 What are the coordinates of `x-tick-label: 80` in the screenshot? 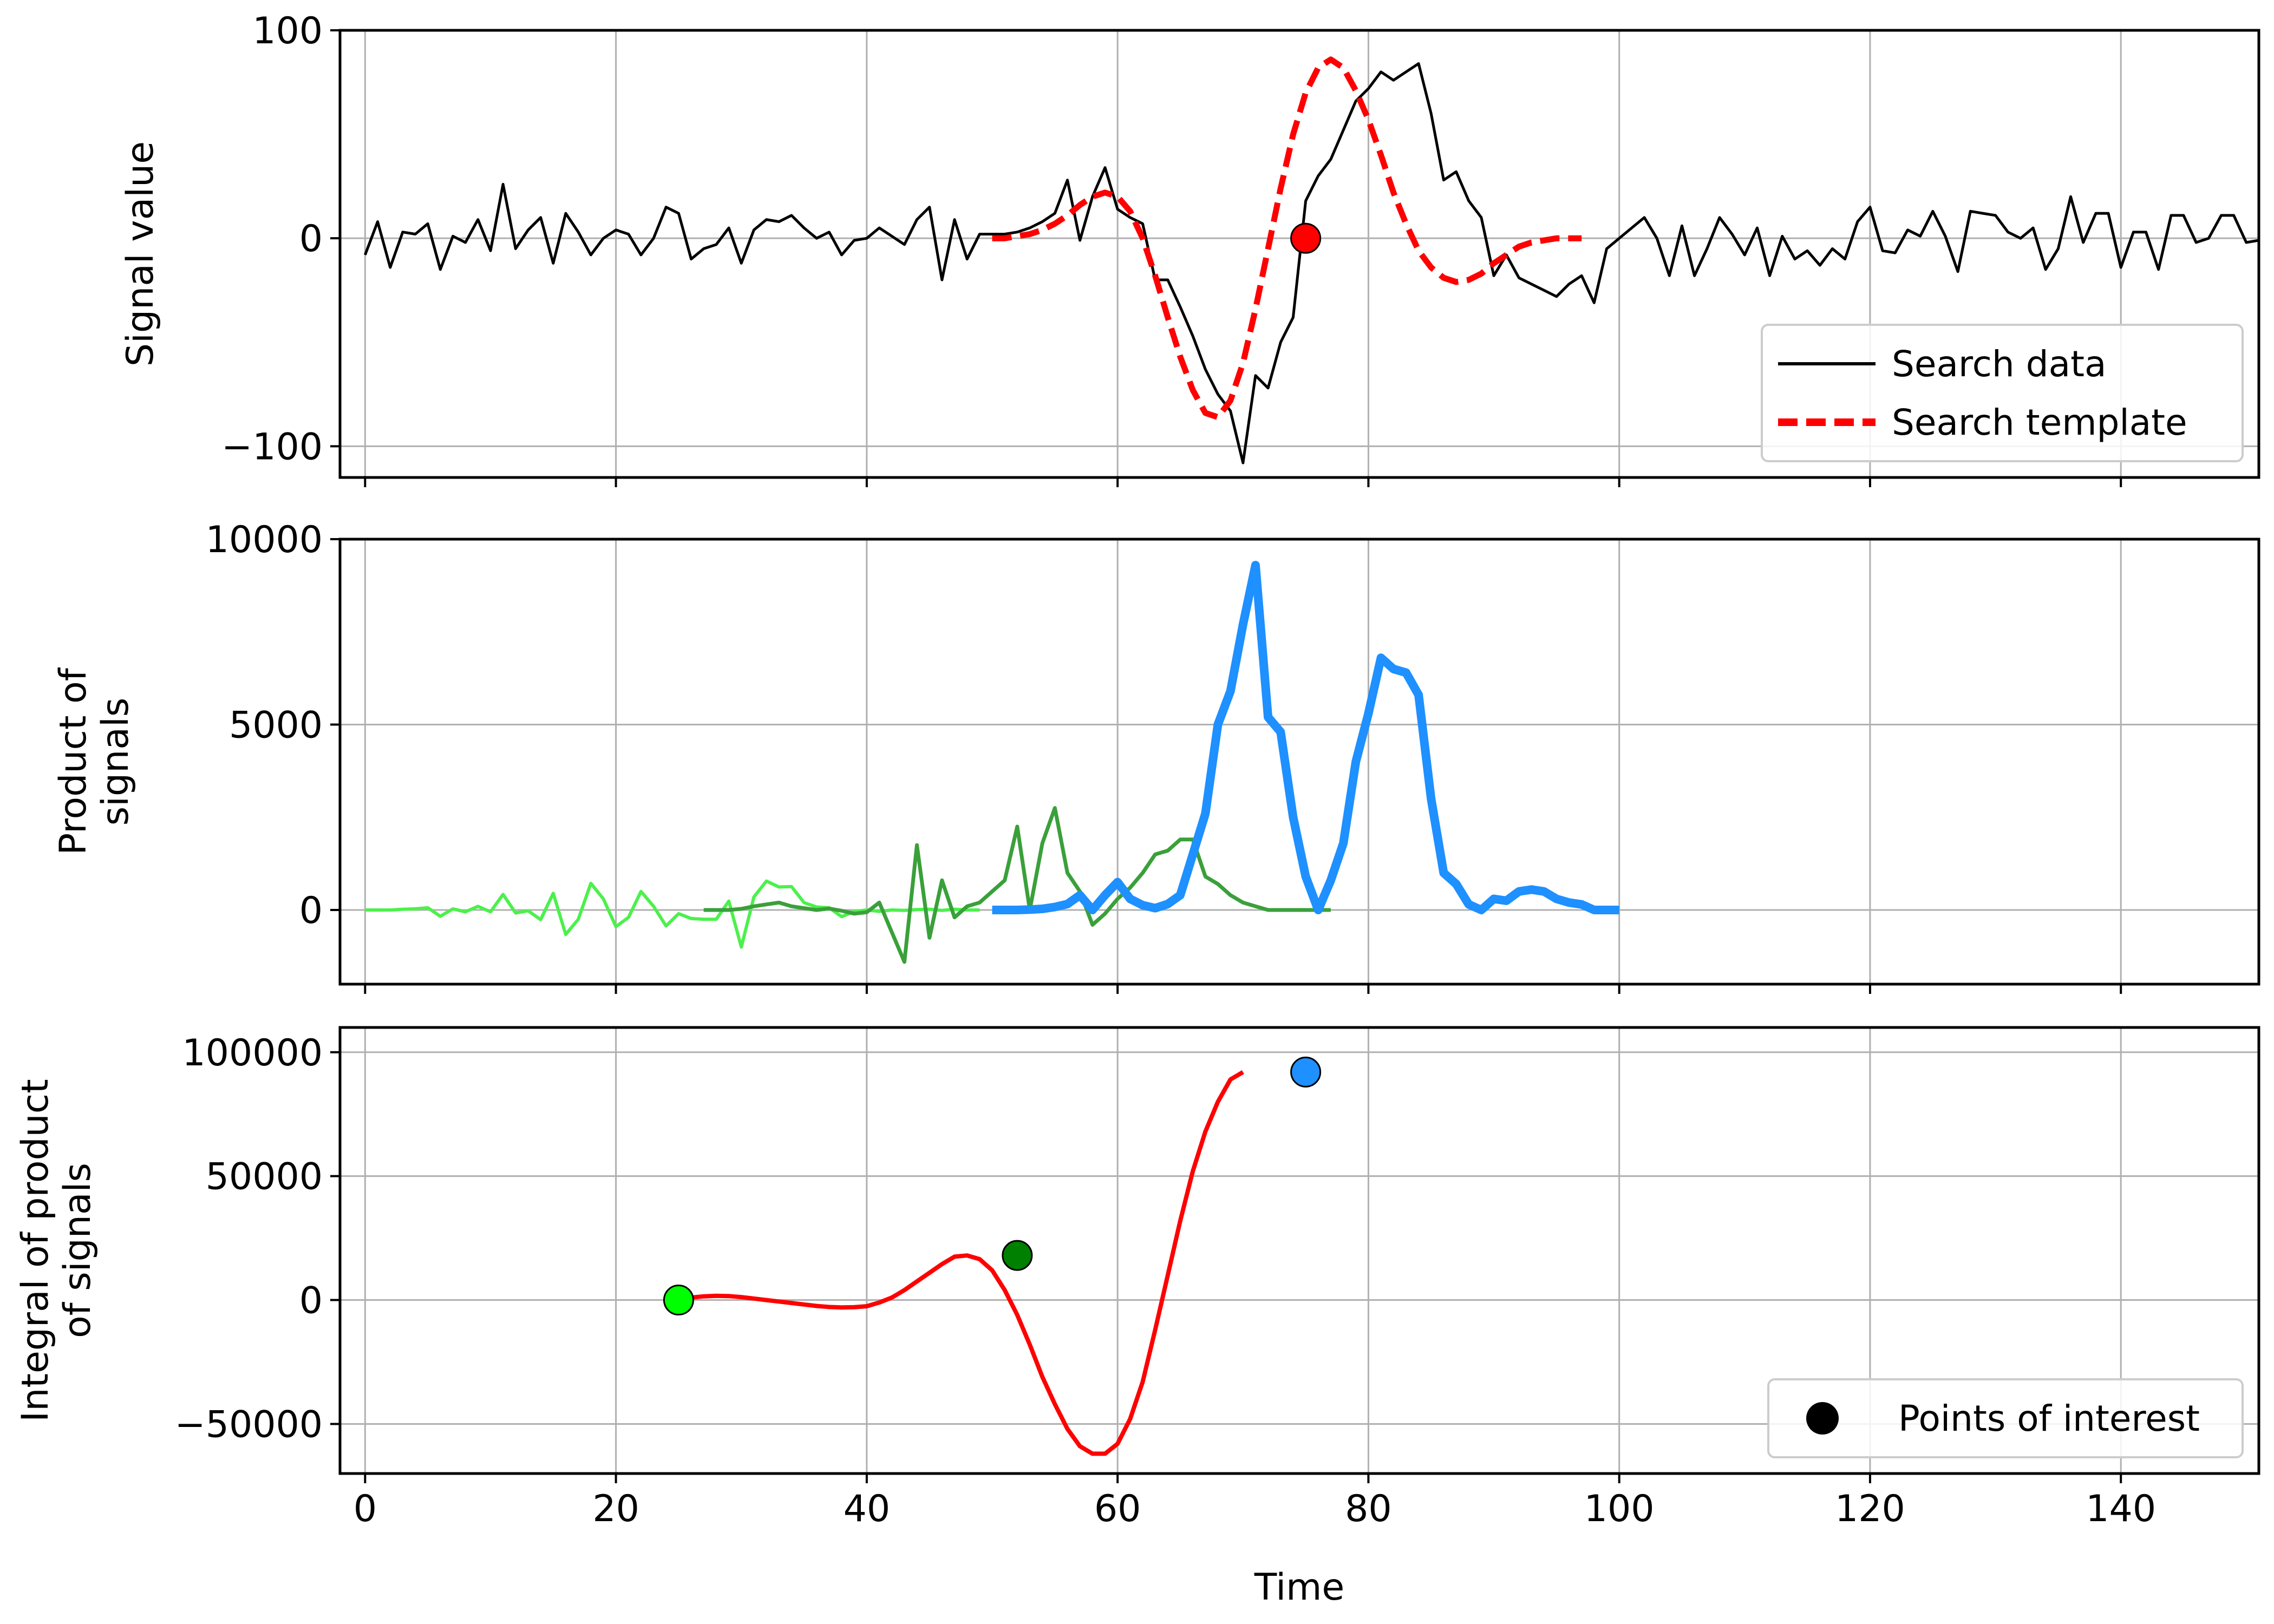 It's located at (1369, 1509).